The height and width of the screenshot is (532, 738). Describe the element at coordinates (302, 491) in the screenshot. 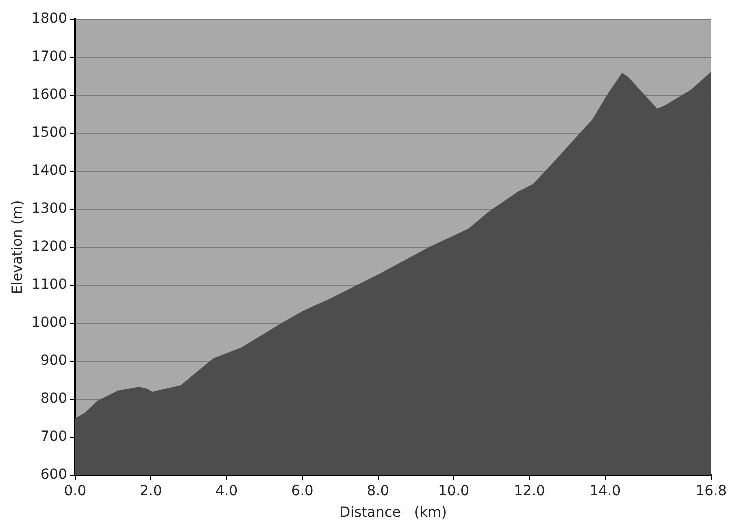

I see `x-tick-label: 6.0` at that location.